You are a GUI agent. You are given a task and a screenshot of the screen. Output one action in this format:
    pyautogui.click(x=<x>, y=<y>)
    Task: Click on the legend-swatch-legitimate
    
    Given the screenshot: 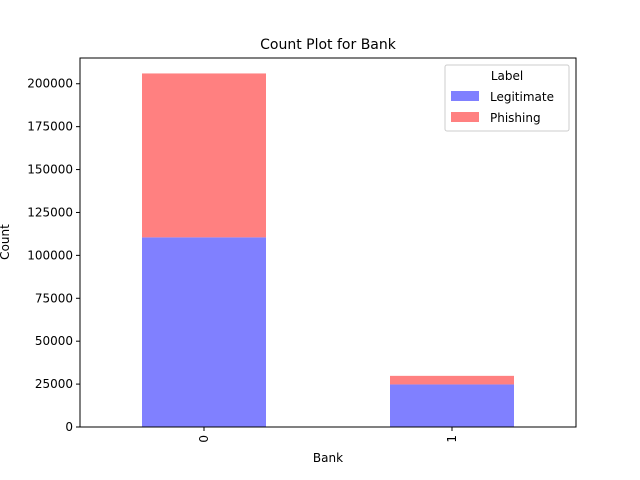 What is the action you would take?
    pyautogui.click(x=465, y=96)
    